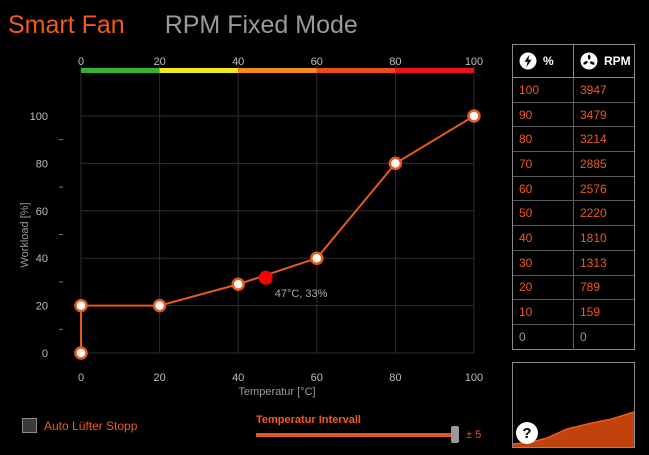 This screenshot has width=649, height=455. Describe the element at coordinates (603, 213) in the screenshot. I see `rpm-cell: 2220` at that location.